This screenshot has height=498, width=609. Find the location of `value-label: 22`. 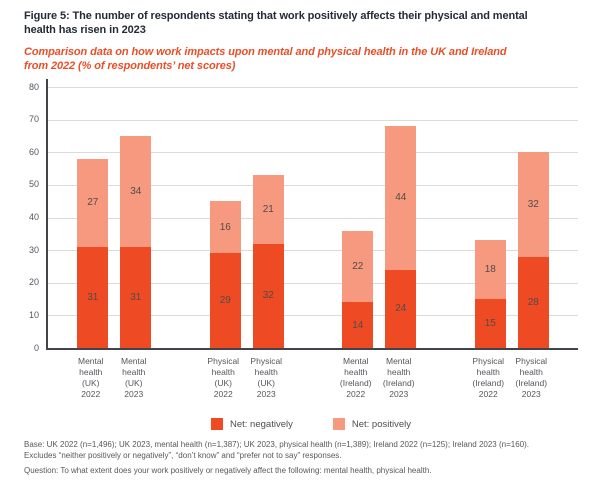

value-label: 22 is located at coordinates (358, 266).